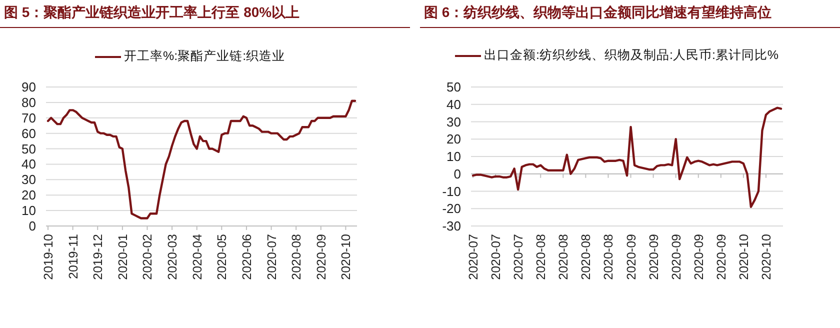 This screenshot has height=328, width=840. Describe the element at coordinates (247, 257) in the screenshot. I see `x-tick-label: 2020-06` at that location.